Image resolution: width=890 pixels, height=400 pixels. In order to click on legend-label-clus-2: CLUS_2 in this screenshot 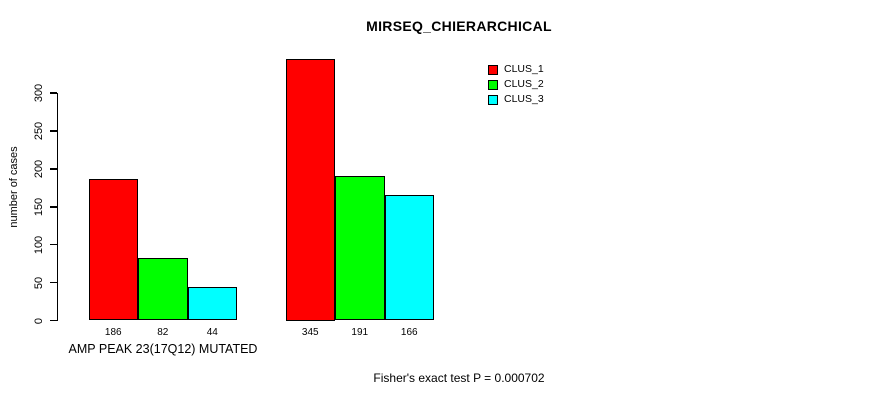, I will do `click(524, 84)`.